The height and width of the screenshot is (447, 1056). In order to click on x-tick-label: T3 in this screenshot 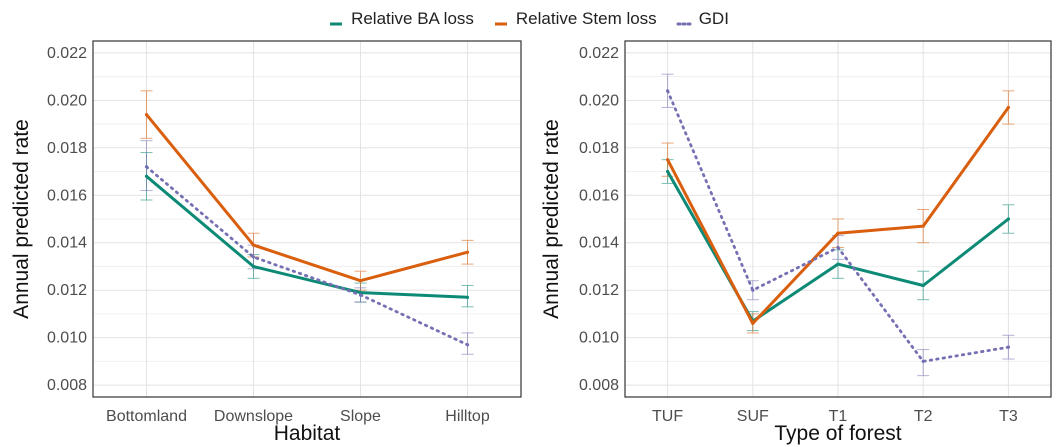, I will do `click(1008, 416)`.